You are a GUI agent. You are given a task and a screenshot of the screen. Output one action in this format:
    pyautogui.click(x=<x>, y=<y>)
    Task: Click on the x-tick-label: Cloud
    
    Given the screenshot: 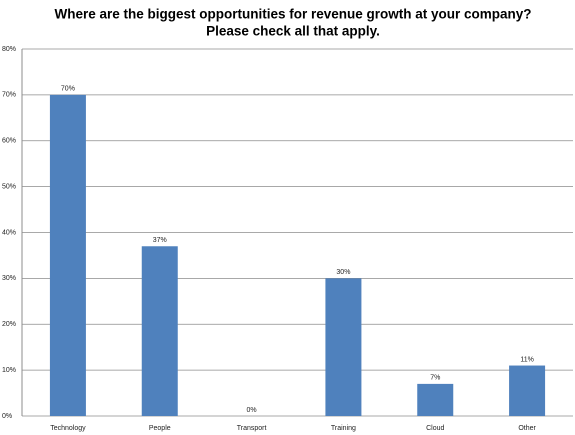 What is the action you would take?
    pyautogui.click(x=435, y=428)
    